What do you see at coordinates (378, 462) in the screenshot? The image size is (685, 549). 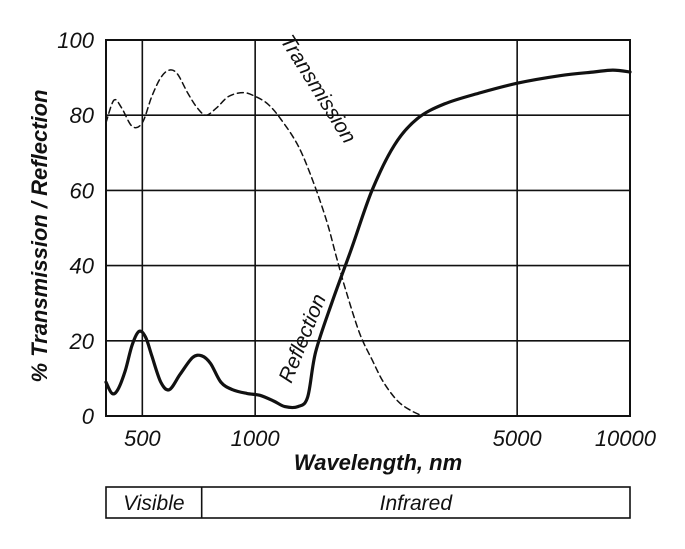 I see `x-axis-label: Wavelength, nm` at bounding box center [378, 462].